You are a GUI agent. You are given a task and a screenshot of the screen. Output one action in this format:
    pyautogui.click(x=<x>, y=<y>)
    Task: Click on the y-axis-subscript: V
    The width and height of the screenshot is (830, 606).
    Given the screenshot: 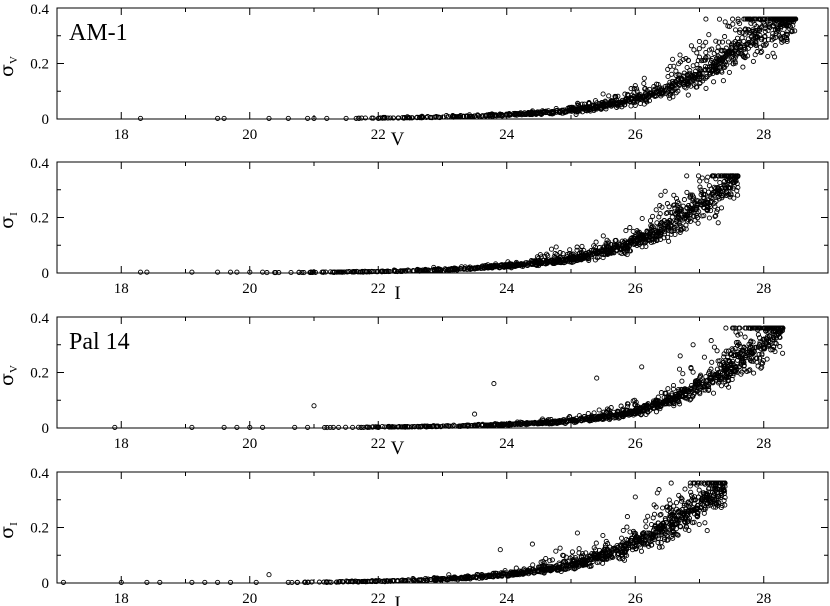 What is the action you would take?
    pyautogui.click(x=14, y=369)
    